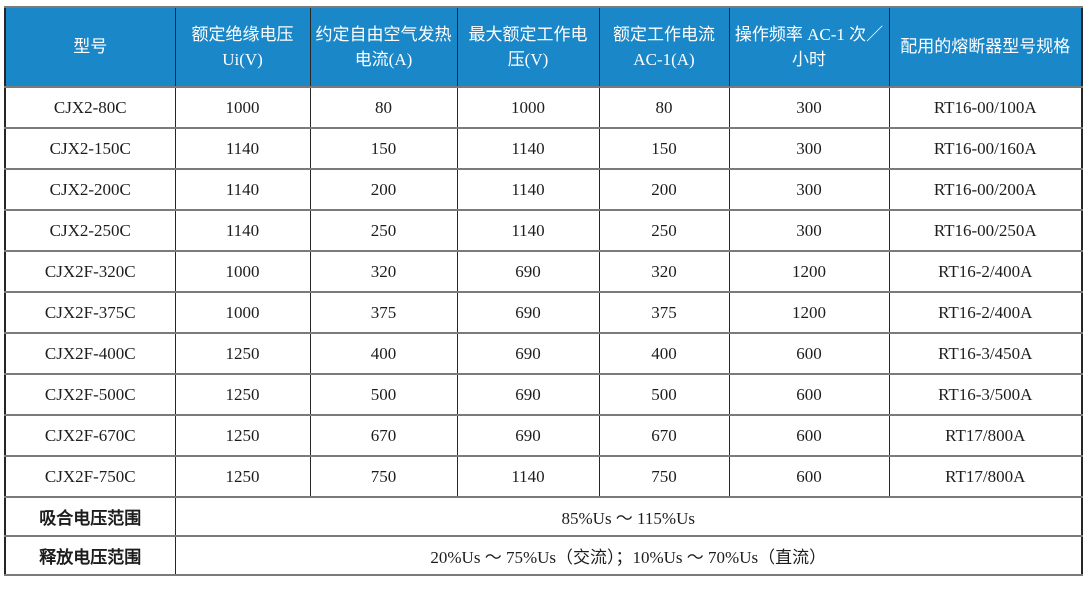 The image size is (1085, 612). I want to click on table-row: CJX2F-670C 1250 670 690 670 600 RT17/800A, so click(543, 435).